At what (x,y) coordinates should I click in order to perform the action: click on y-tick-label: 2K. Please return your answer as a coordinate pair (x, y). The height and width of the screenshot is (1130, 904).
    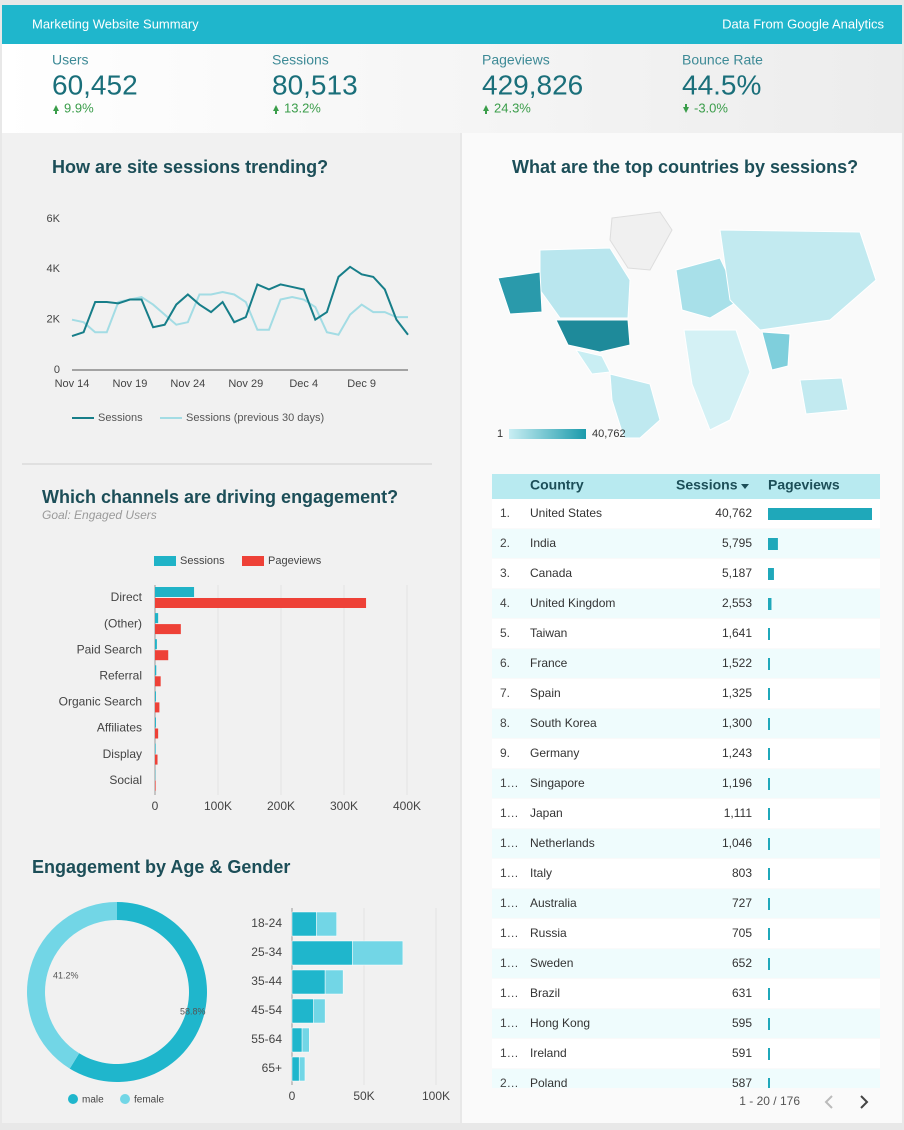
    Looking at the image, I should click on (54, 320).